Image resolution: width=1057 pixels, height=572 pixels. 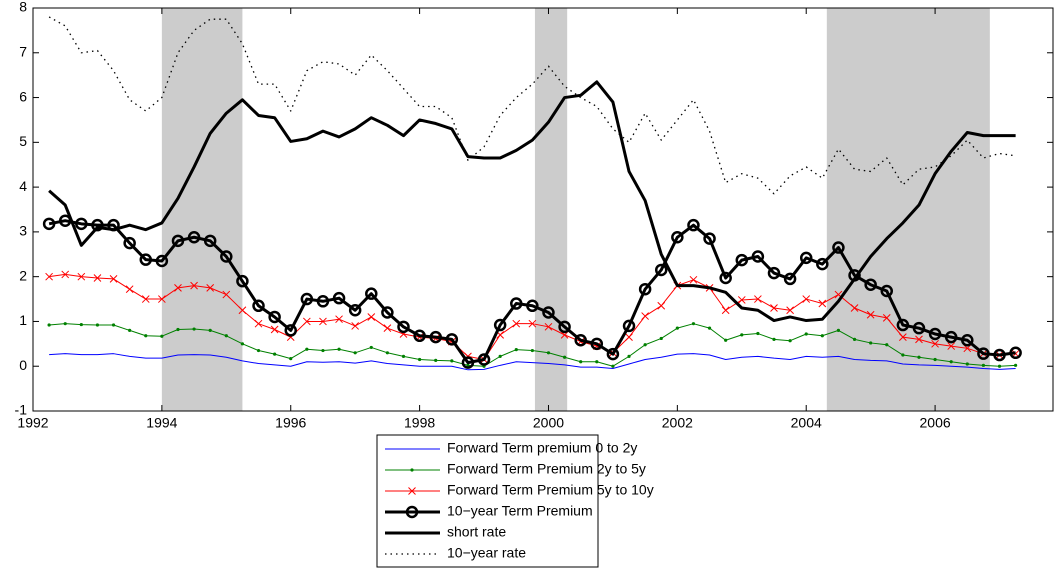 What do you see at coordinates (23, 186) in the screenshot?
I see `y-tick-label: 4` at bounding box center [23, 186].